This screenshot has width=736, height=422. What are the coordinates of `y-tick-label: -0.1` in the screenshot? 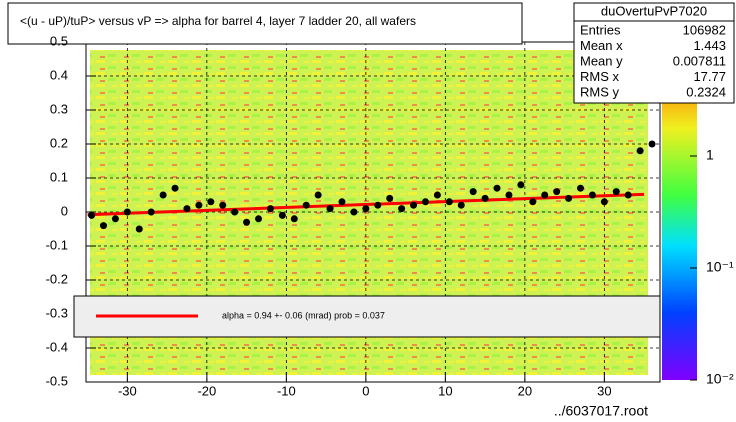 It's located at (57, 244).